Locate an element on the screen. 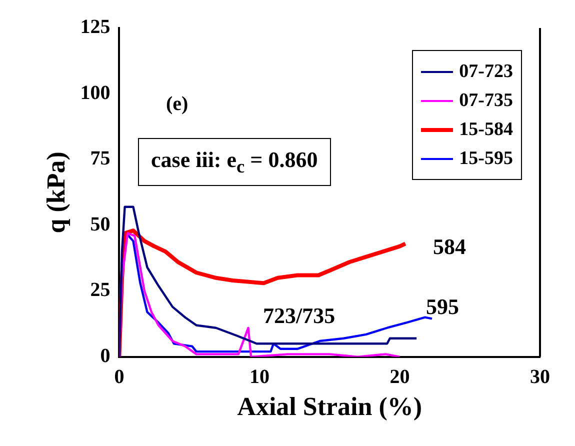  legend-label: 15-584 is located at coordinates (486, 130).